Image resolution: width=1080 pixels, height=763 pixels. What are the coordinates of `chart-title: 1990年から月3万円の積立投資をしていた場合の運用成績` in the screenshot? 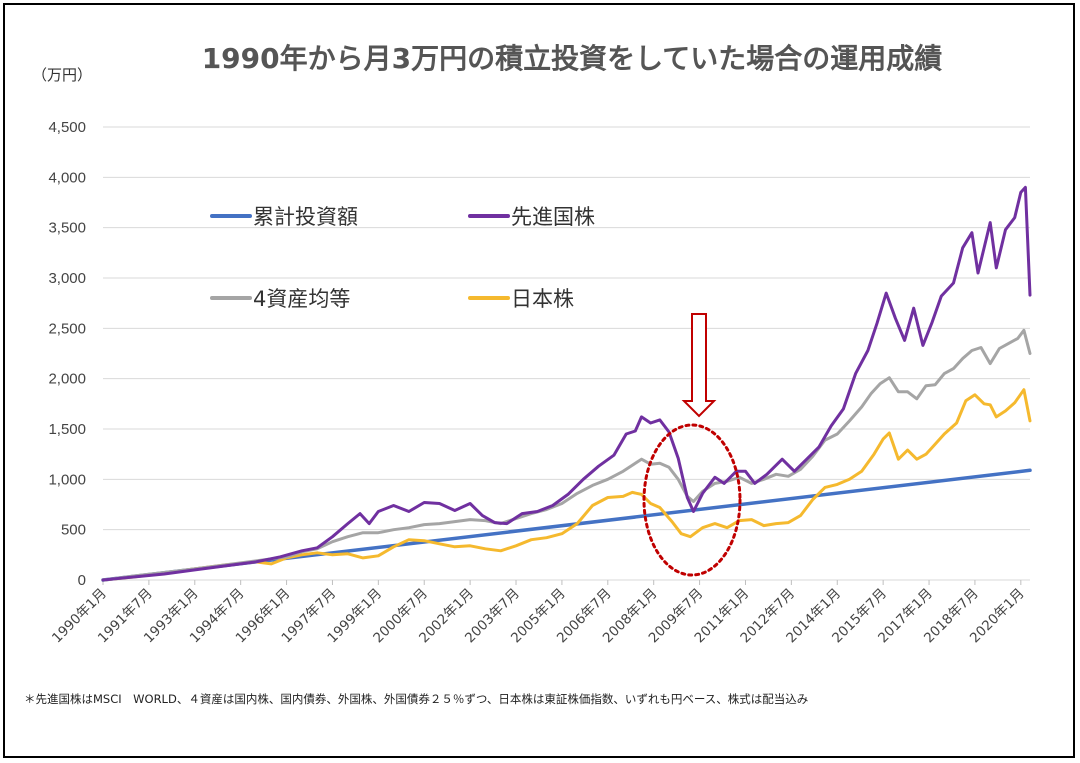 It's located at (572, 58).